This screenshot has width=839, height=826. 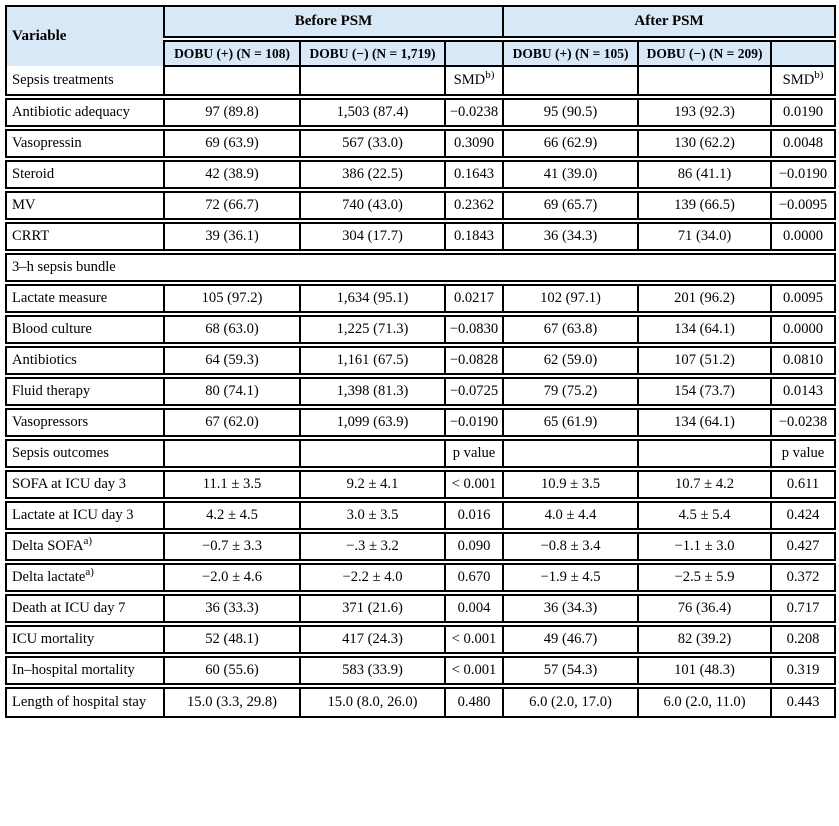 I want to click on value-cell: 0.427, so click(x=803, y=546).